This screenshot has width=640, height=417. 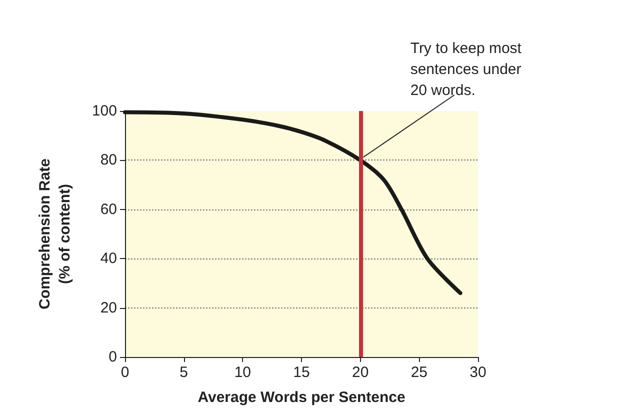 What do you see at coordinates (466, 69) in the screenshot?
I see `annotation: Try to keep most sentences under 20 words.` at bounding box center [466, 69].